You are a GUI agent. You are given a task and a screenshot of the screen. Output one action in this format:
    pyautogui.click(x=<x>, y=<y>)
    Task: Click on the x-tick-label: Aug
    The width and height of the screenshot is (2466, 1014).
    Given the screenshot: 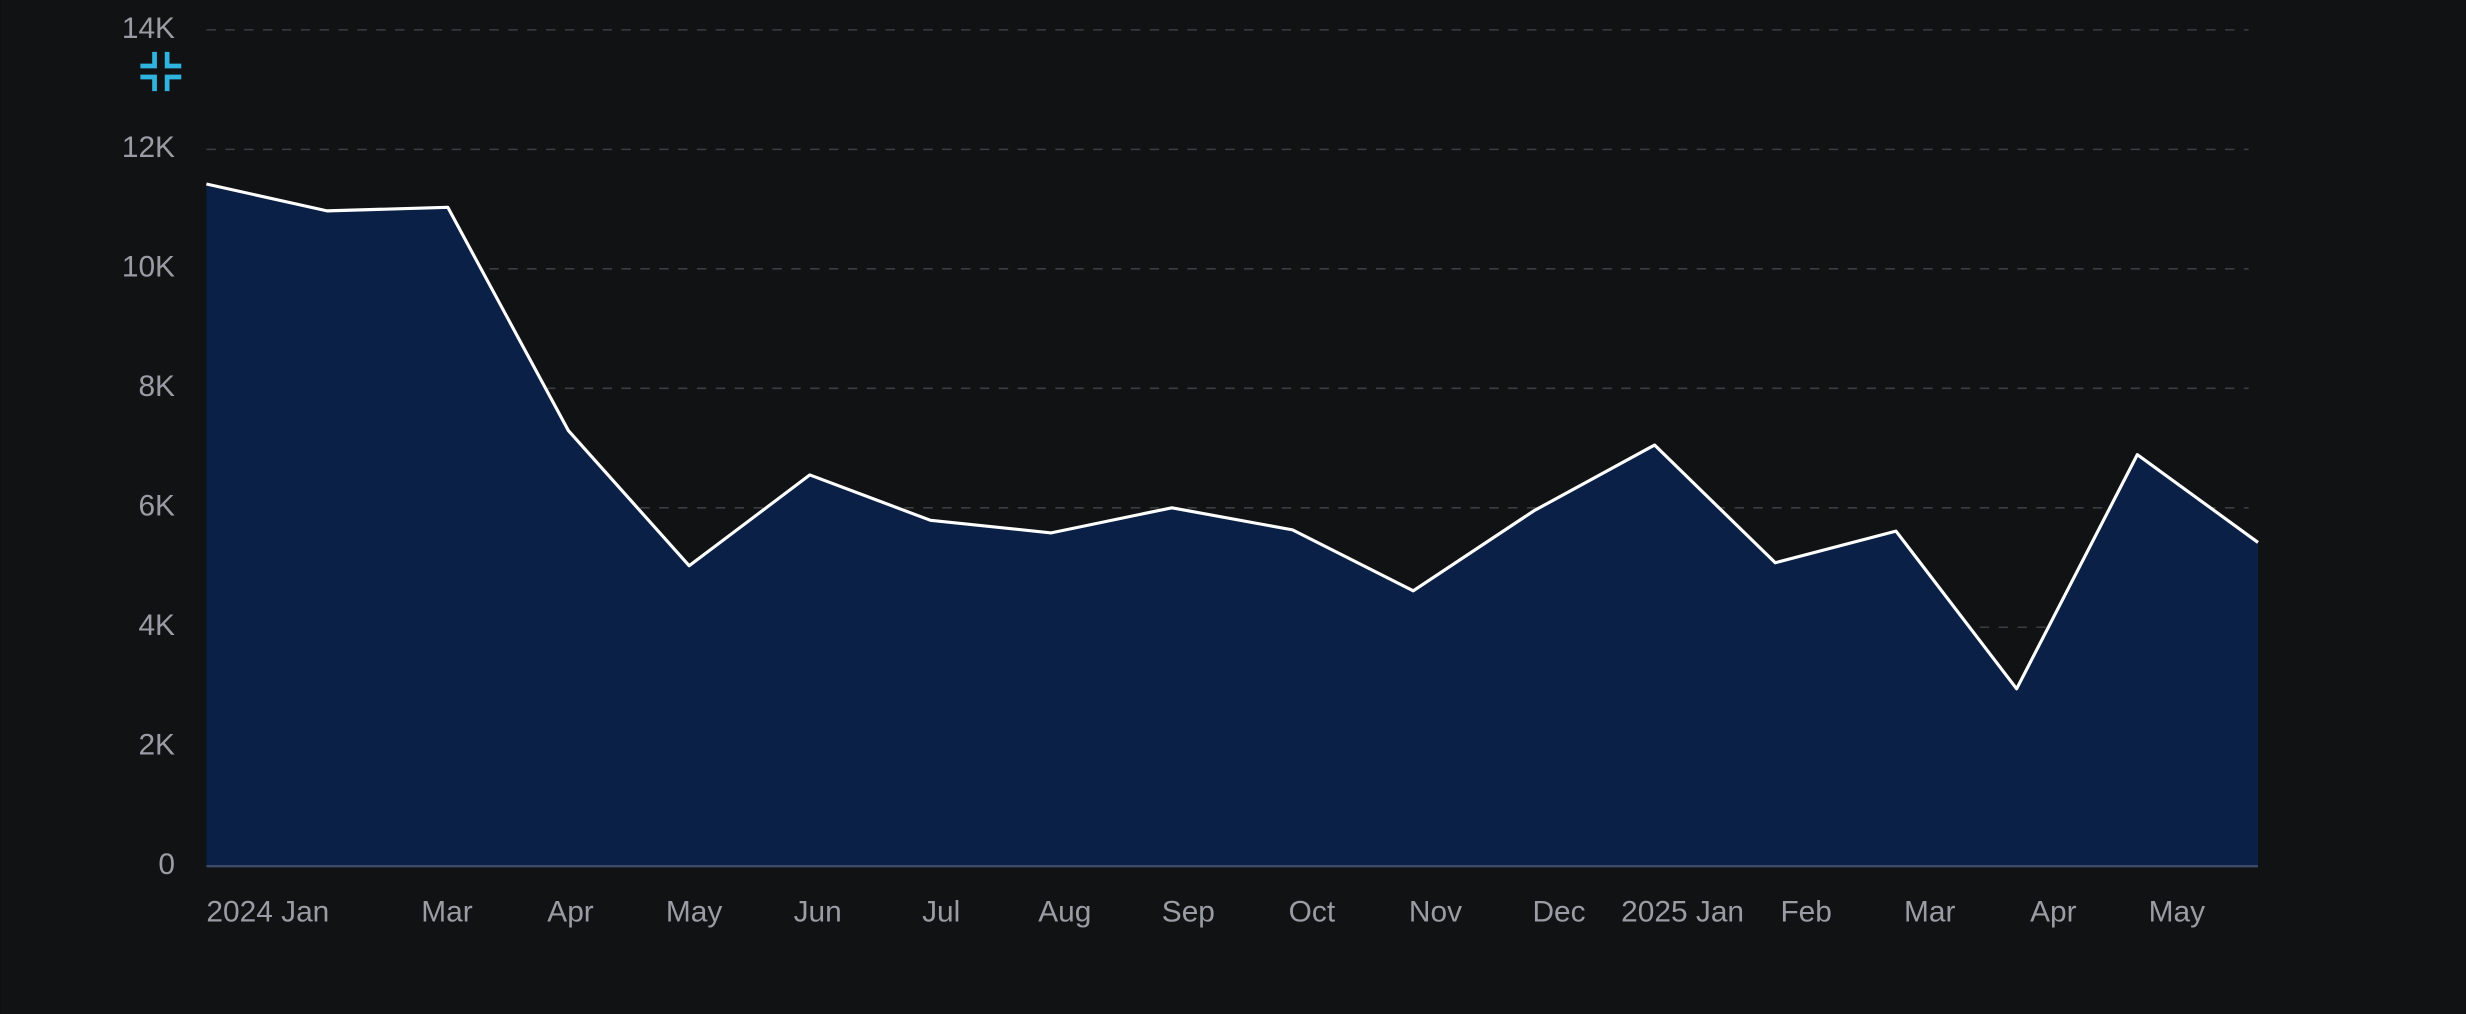 What is the action you would take?
    pyautogui.click(x=1064, y=911)
    